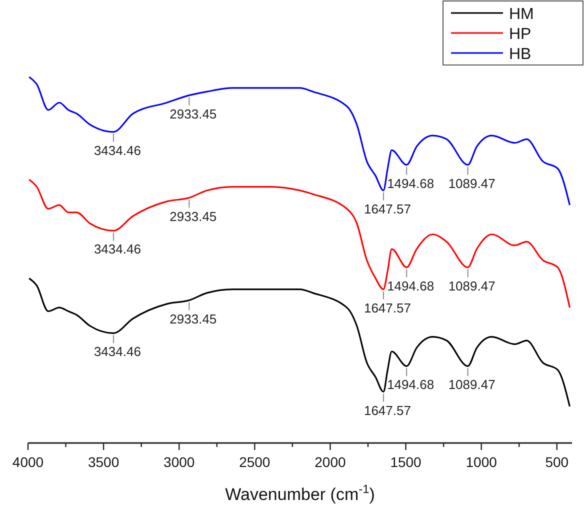  What do you see at coordinates (254, 462) in the screenshot?
I see `x-tick-label: 2500` at bounding box center [254, 462].